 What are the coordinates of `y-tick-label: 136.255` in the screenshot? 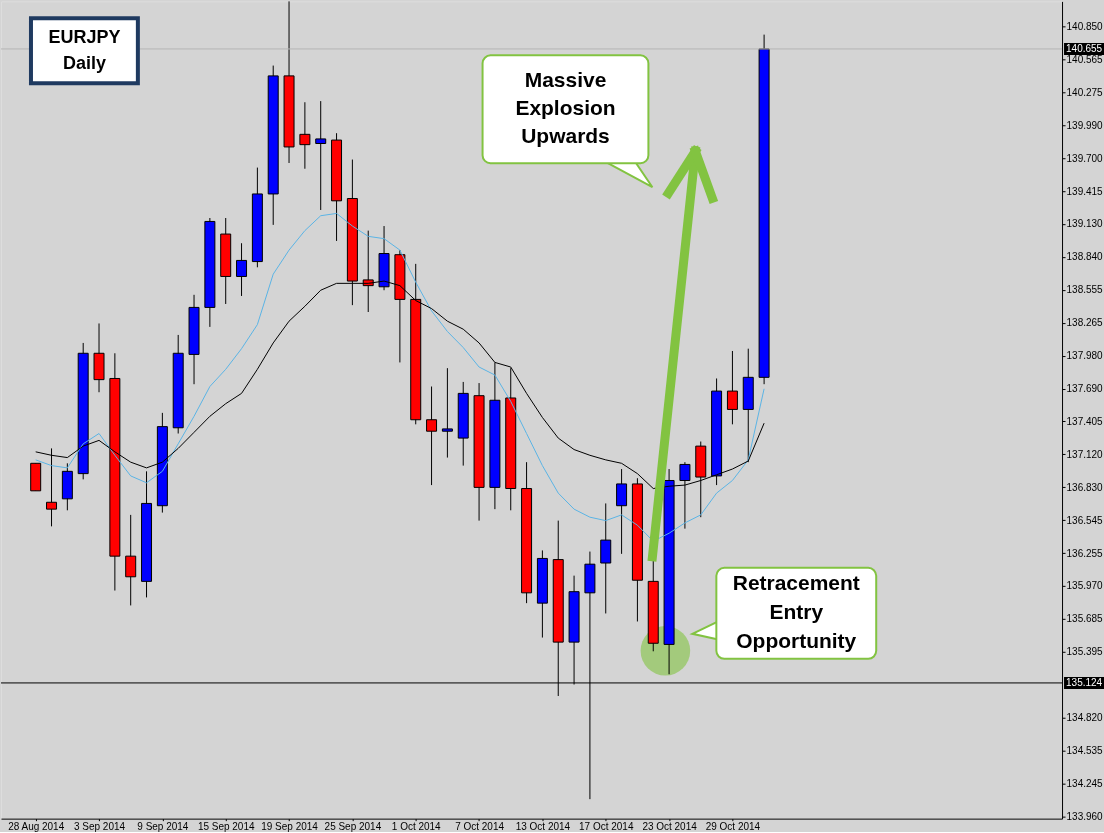 It's located at (1085, 553).